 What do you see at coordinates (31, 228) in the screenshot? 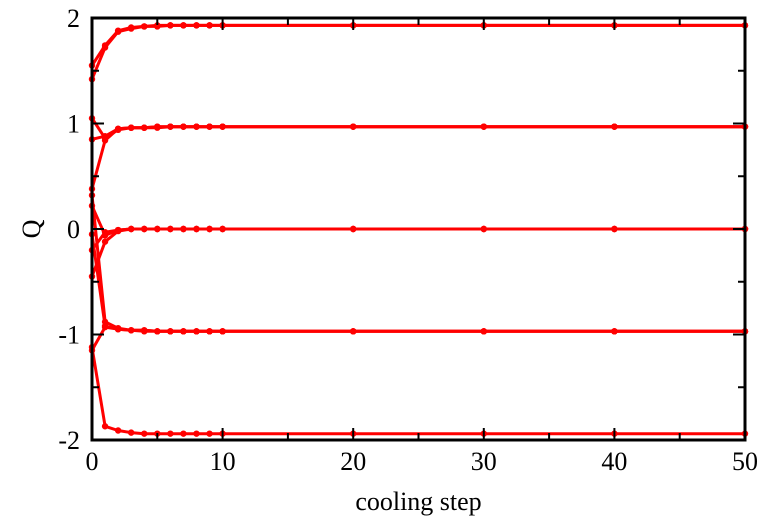
I see `y-axis-title: Q` at bounding box center [31, 228].